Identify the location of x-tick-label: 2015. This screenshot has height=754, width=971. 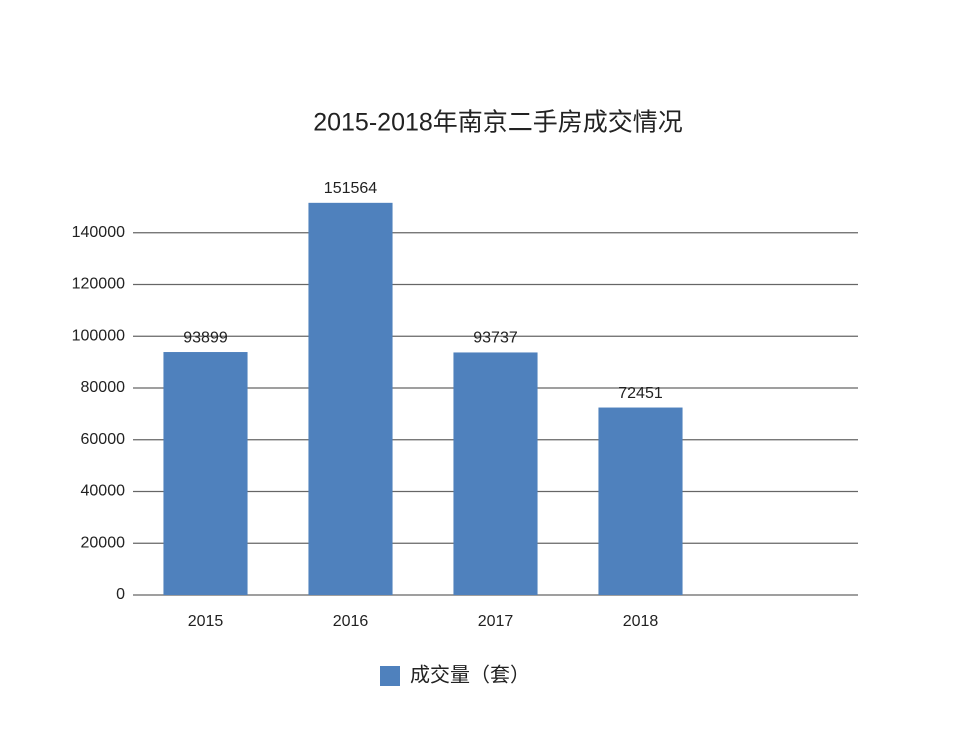
(206, 621).